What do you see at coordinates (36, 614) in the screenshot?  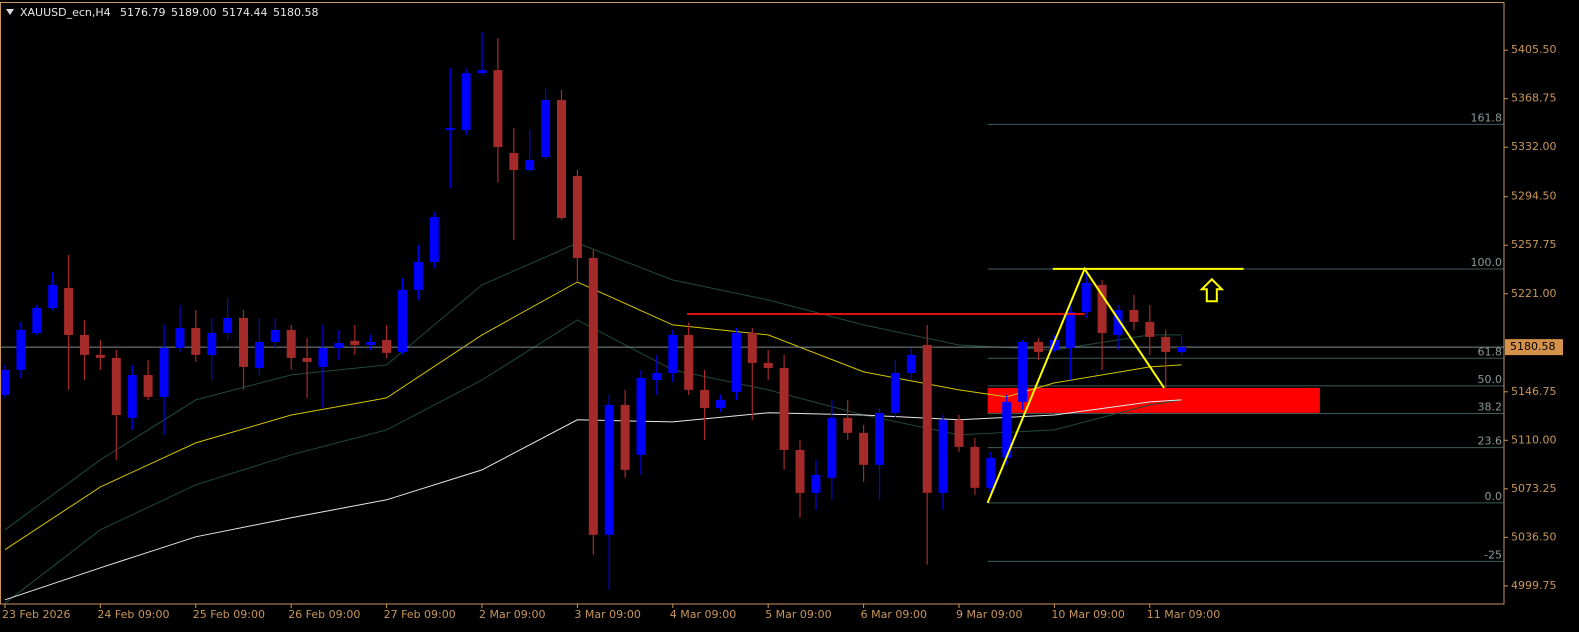 I see `x-tick-label: 23 Feb 2026` at bounding box center [36, 614].